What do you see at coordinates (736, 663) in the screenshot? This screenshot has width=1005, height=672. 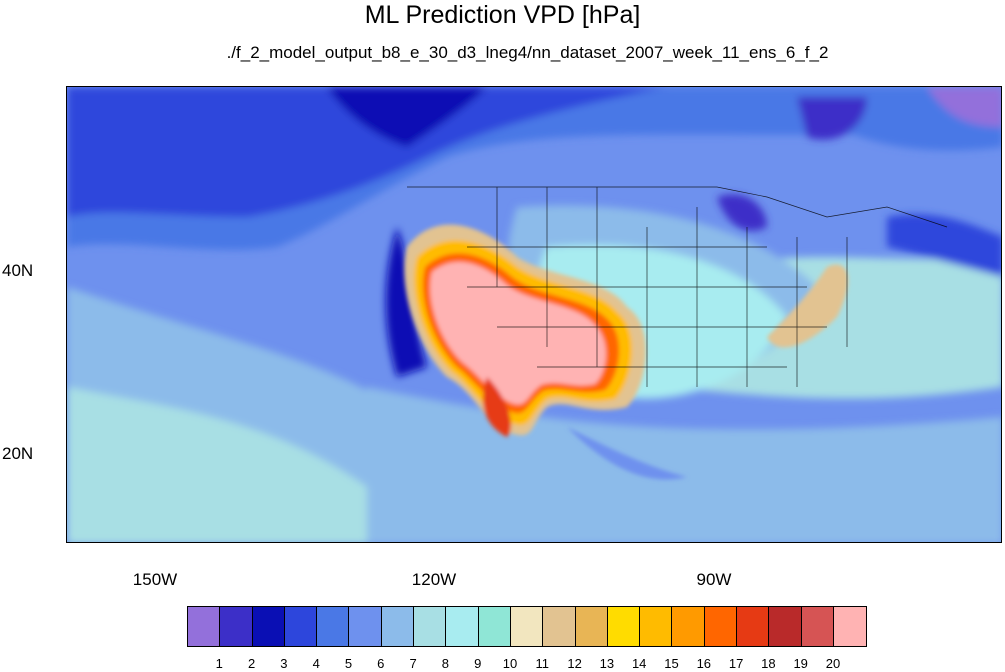 I see `colorbar-label: 17` at bounding box center [736, 663].